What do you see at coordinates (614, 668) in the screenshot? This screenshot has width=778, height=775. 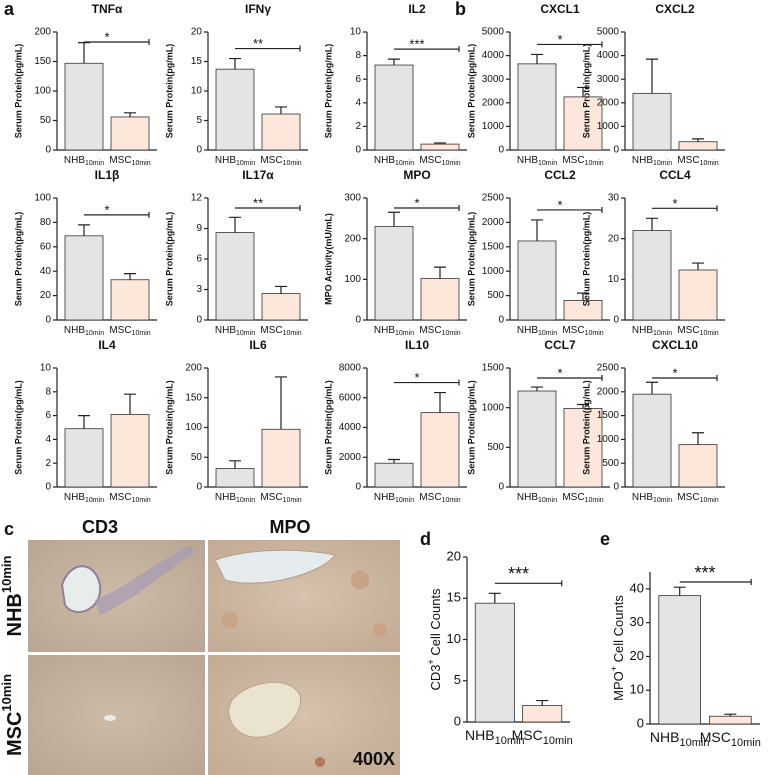 I see `y-axis-label-part: +` at bounding box center [614, 668].